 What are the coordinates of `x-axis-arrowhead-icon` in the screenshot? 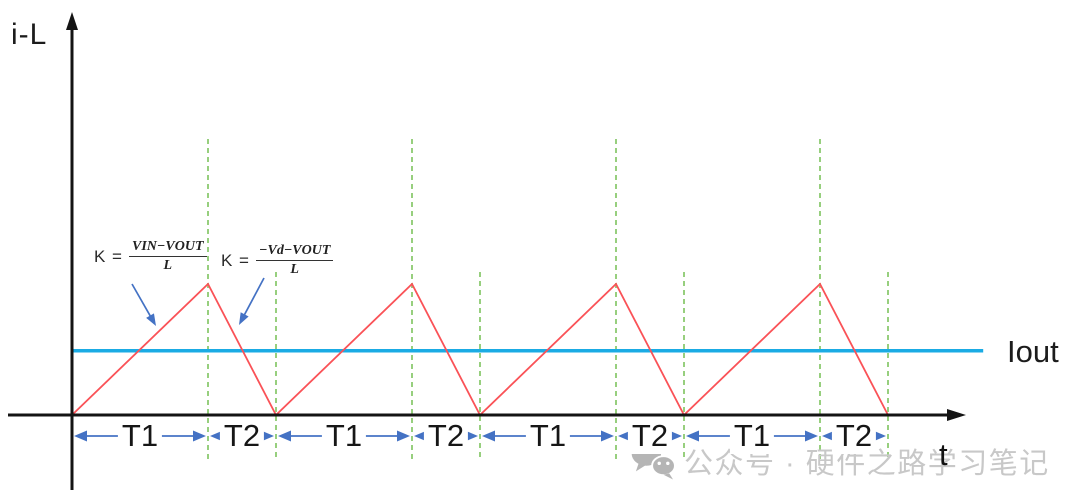 It's located at (956, 415).